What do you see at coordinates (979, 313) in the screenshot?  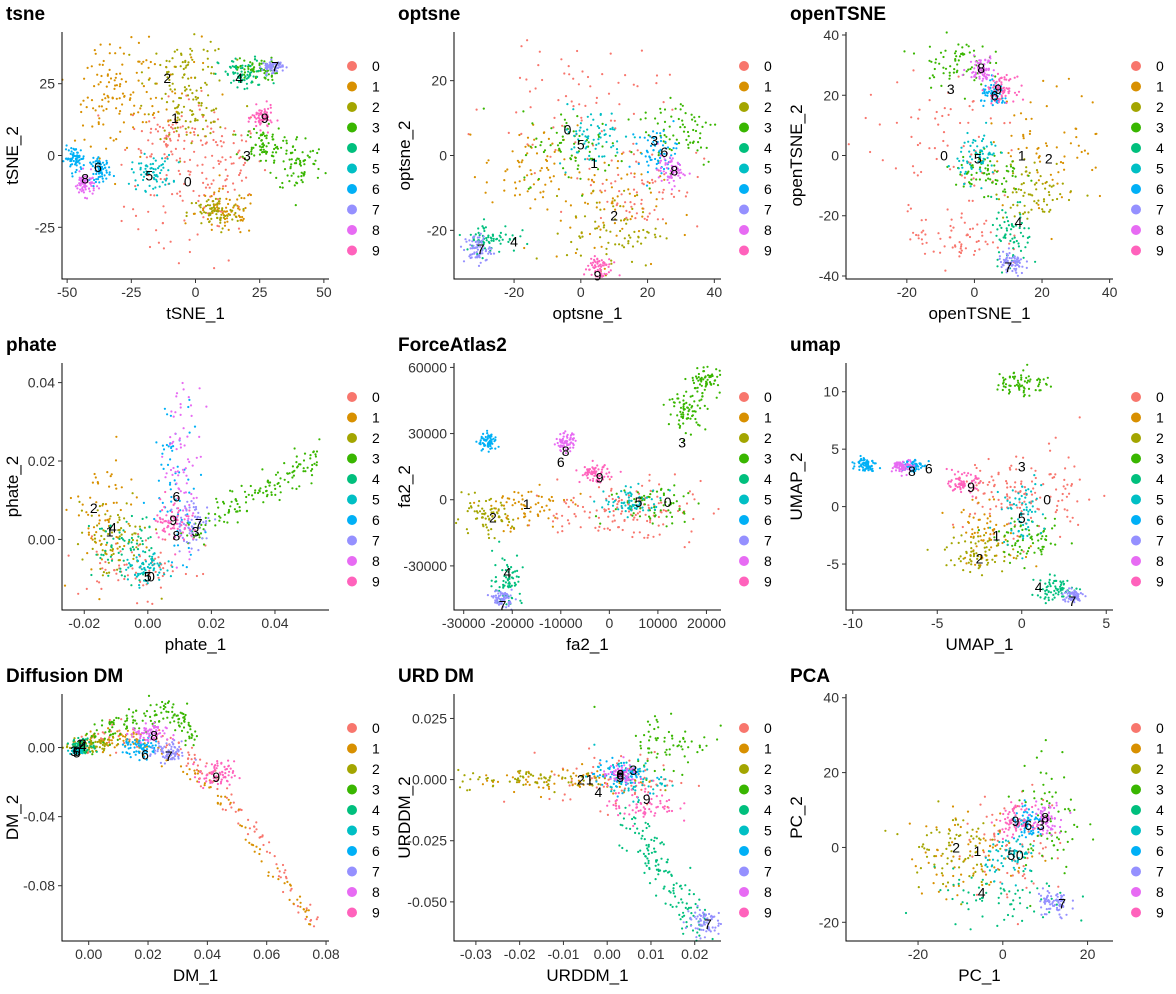 I see `x-axis-label: openTSNE_1` at bounding box center [979, 313].